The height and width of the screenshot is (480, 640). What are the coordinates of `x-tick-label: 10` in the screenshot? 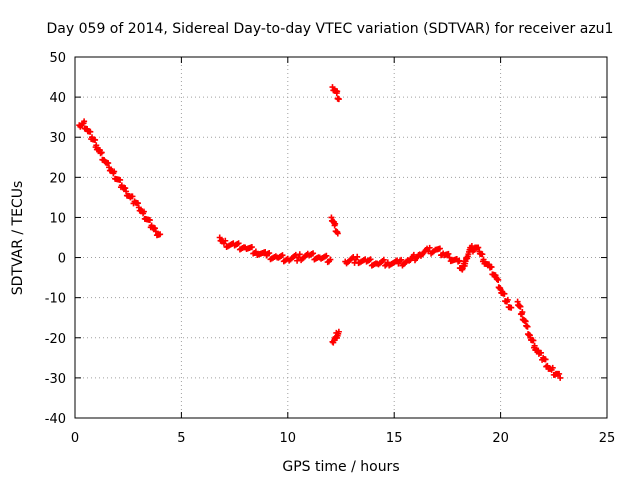 It's located at (288, 438).